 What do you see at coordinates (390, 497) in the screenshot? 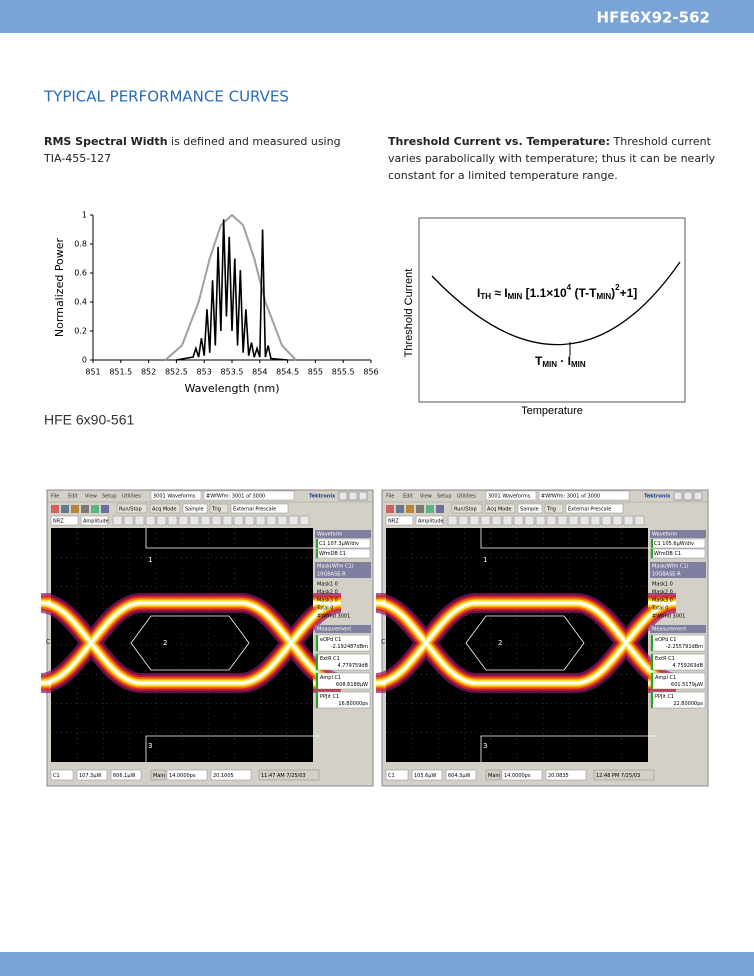
I see `menu-item: File` at bounding box center [390, 497].